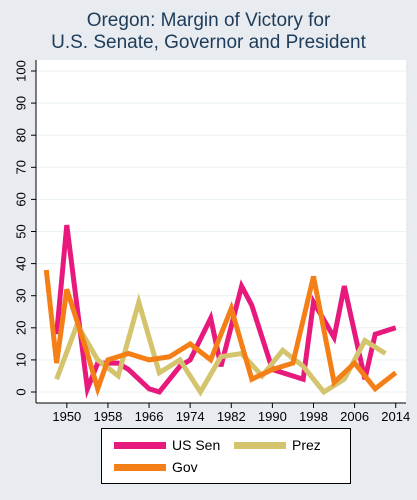 The image size is (417, 500). What do you see at coordinates (354, 416) in the screenshot?
I see `x-tick-label-2006: 2006` at bounding box center [354, 416].